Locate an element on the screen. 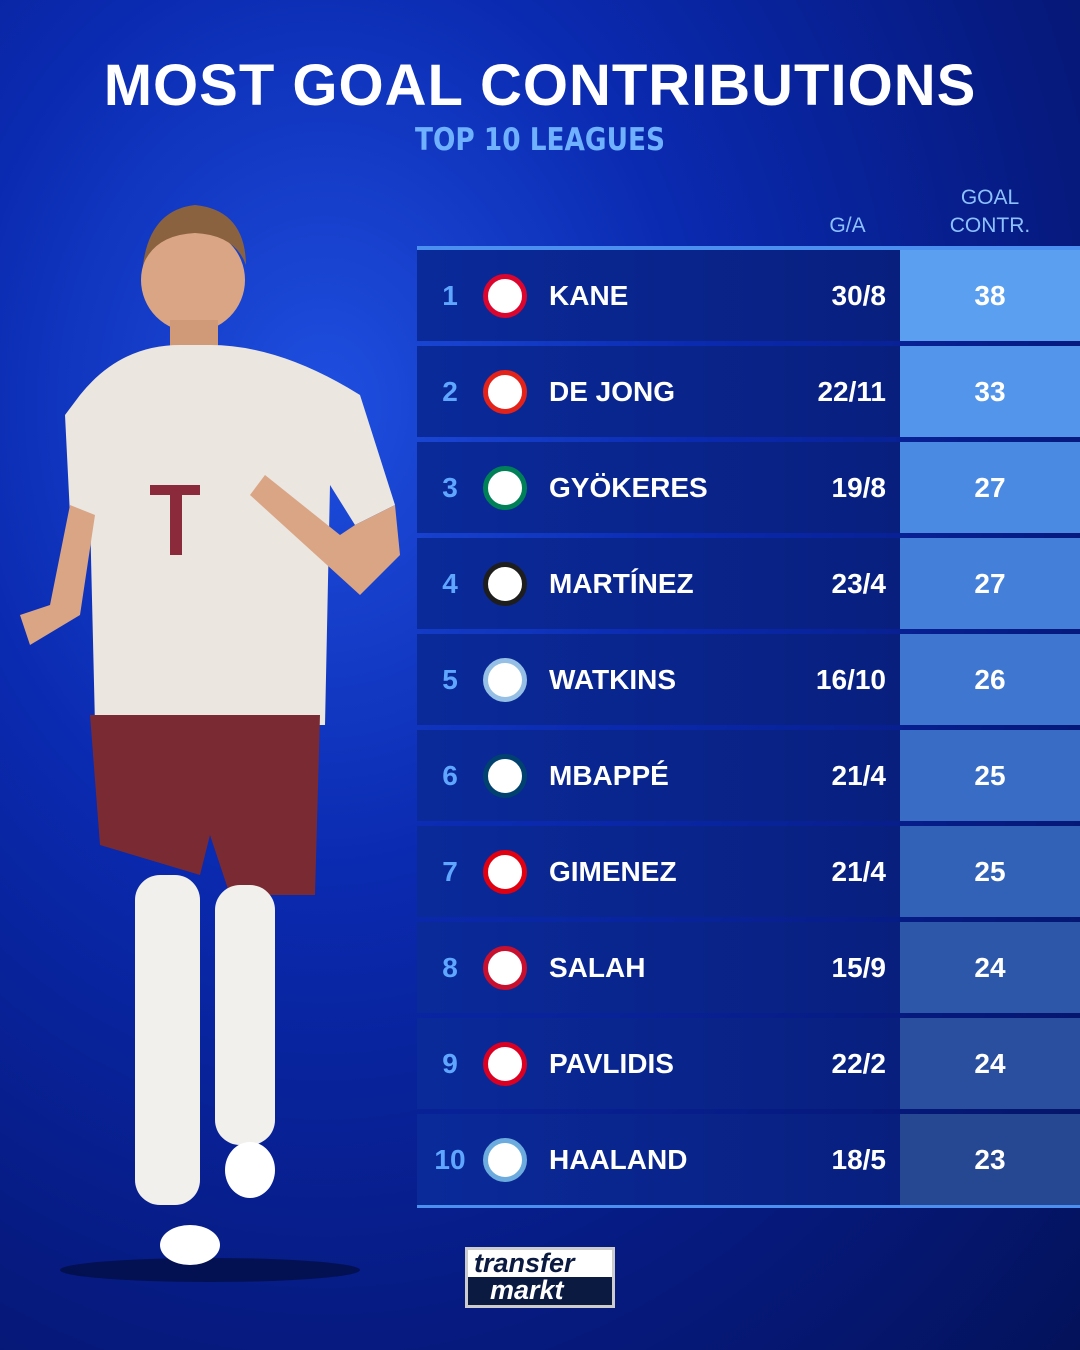  row-main: 4 MARTÍNEZ 23/4 is located at coordinates (658, 583).